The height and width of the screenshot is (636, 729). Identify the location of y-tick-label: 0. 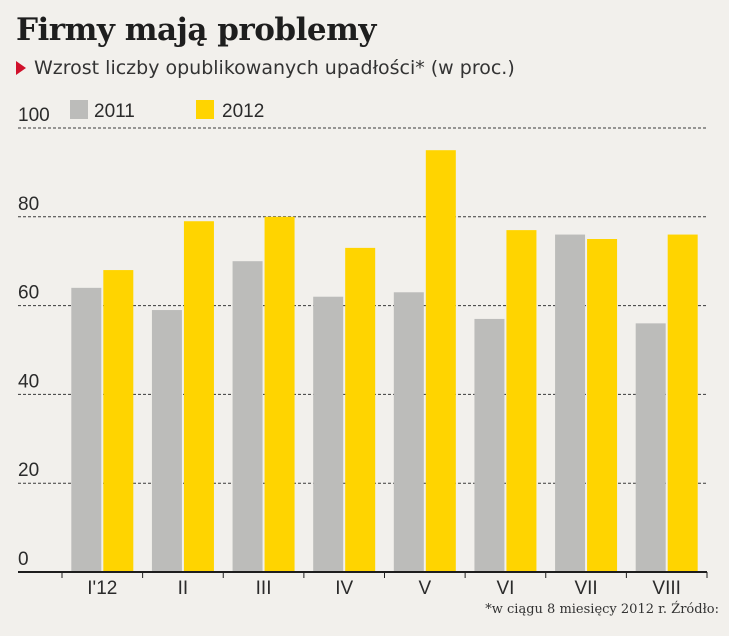
(23, 559).